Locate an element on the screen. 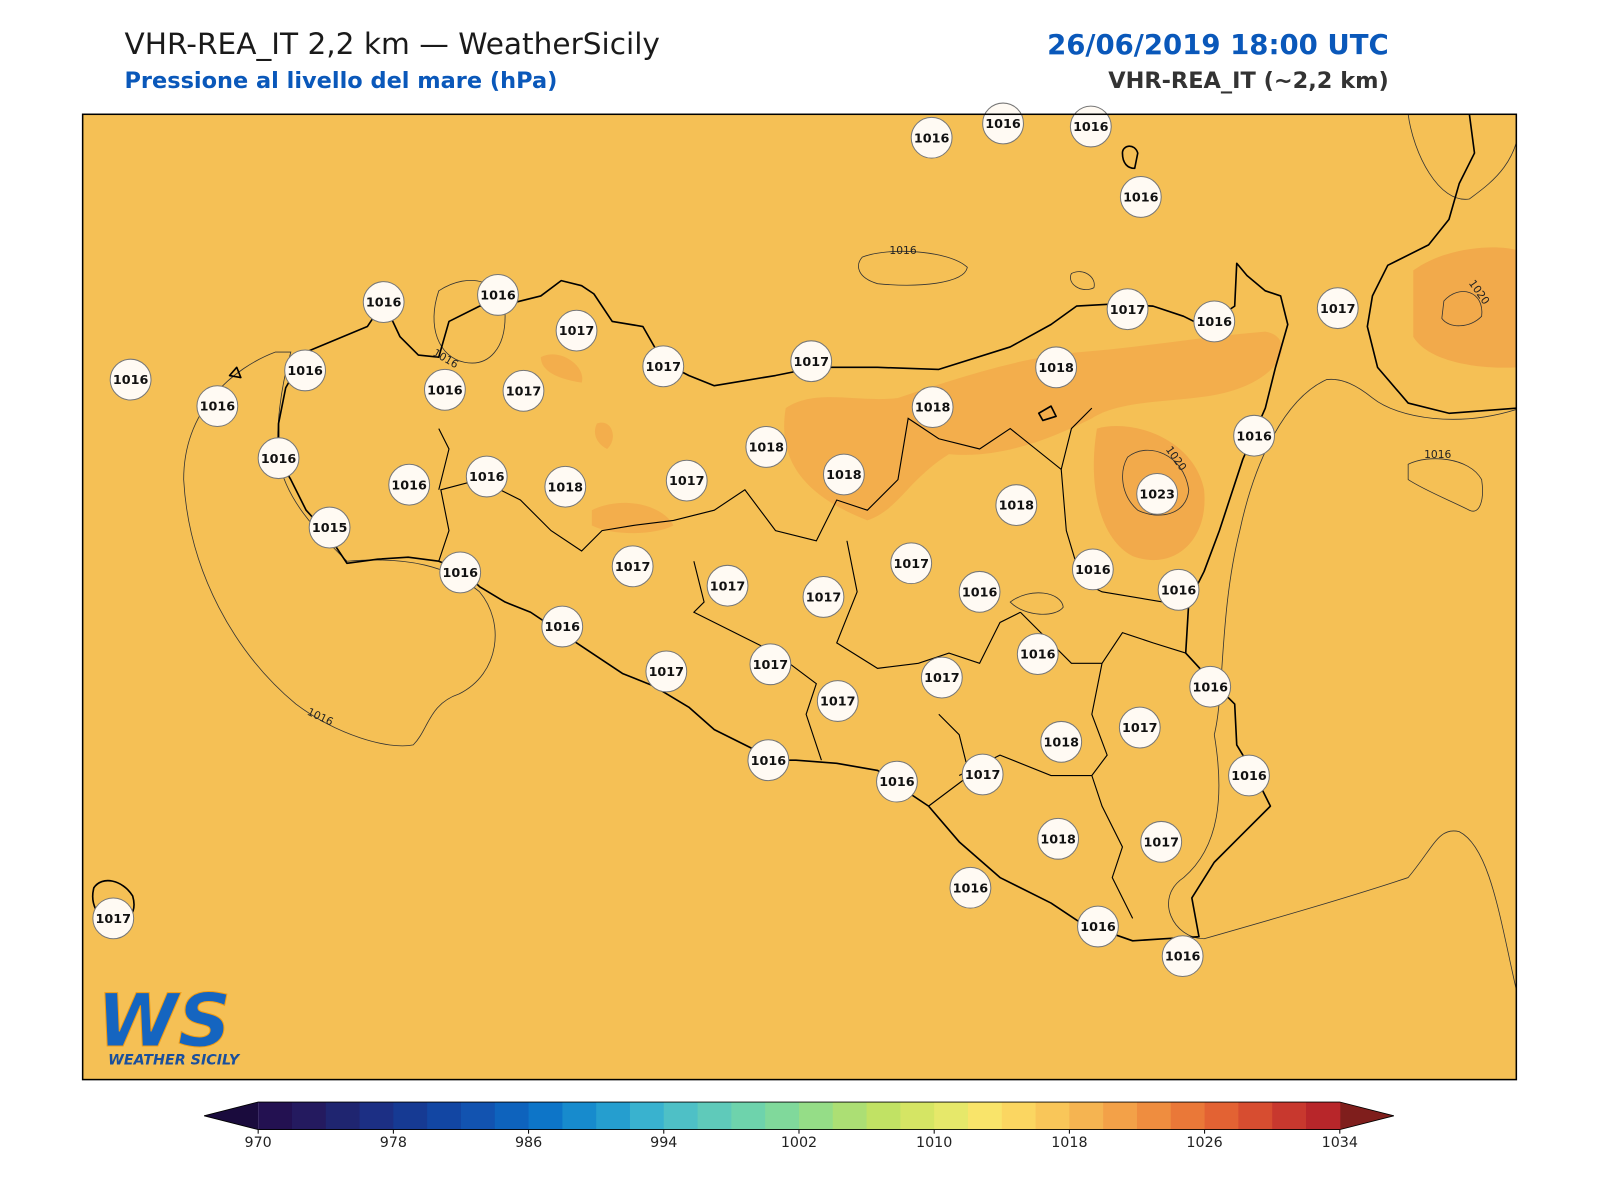 This screenshot has height=1200, width=1600. colorbar-tick-label: 1010 is located at coordinates (934, 1143).